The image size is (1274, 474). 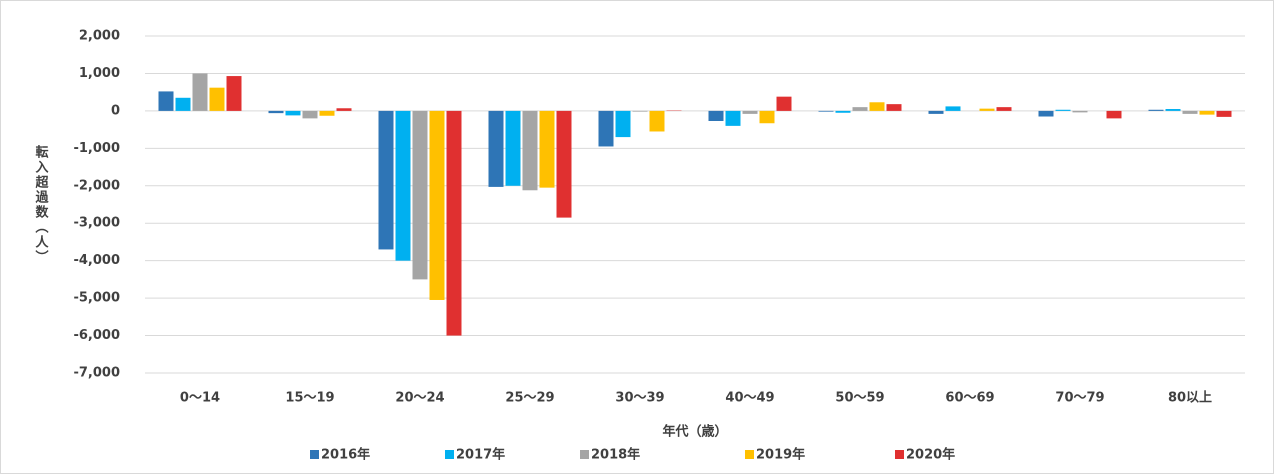 What do you see at coordinates (694, 432) in the screenshot?
I see `x-axis-title: 年代（歳）` at bounding box center [694, 432].